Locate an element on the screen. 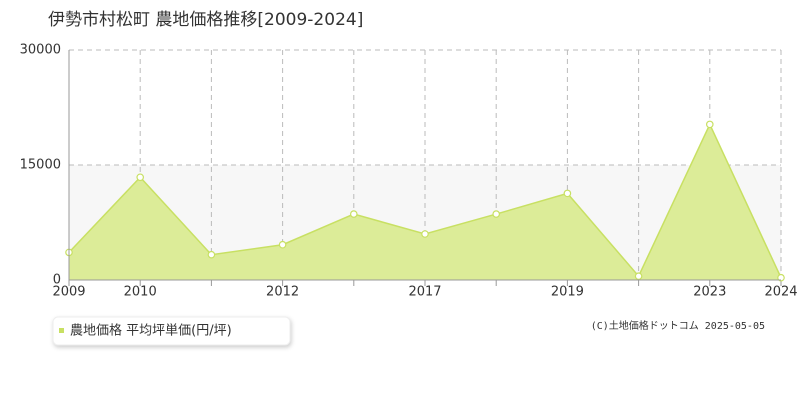 This screenshot has width=800, height=404. x-tick-label: 2012 is located at coordinates (282, 292).